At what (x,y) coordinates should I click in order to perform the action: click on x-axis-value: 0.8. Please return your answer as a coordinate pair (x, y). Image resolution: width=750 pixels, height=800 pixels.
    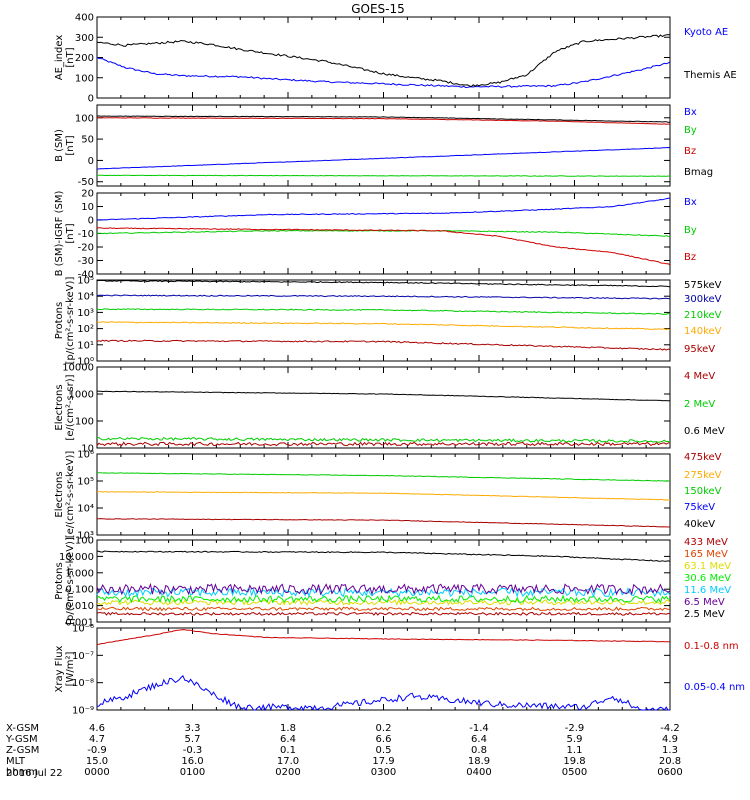
    Looking at the image, I should click on (479, 750).